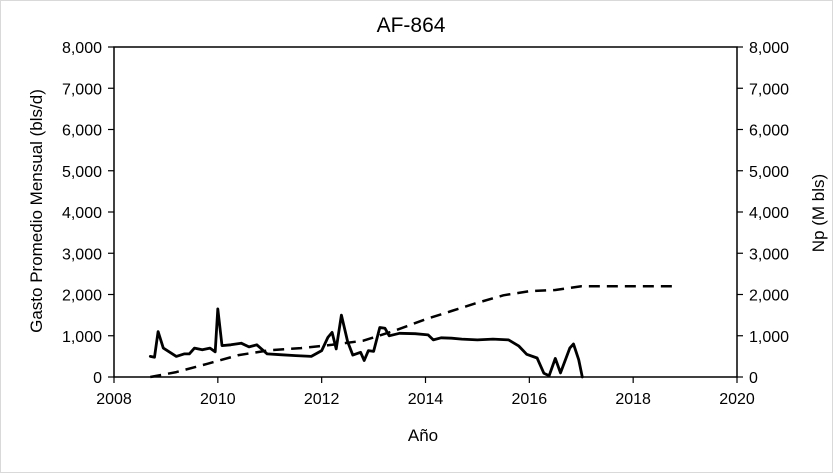  I want to click on x-axis-title: Año, so click(423, 435).